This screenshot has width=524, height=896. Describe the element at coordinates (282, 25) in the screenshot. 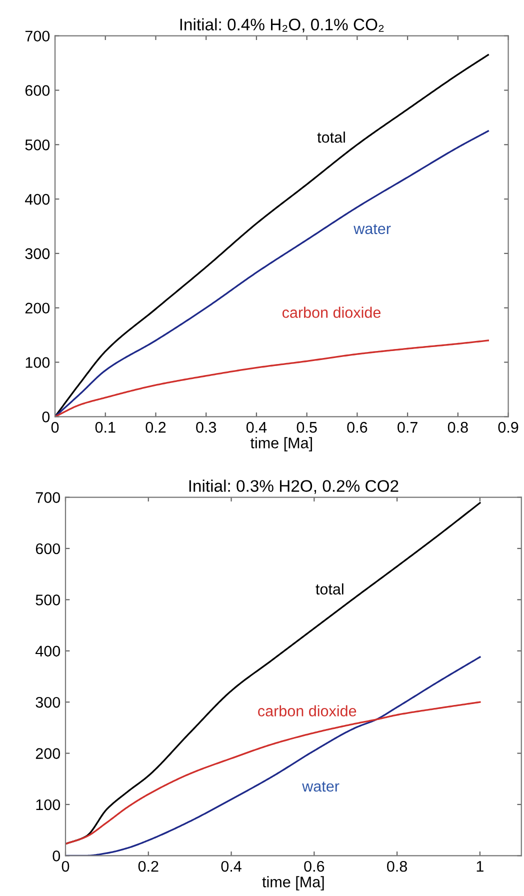

I see `chart-title: Initial: 0.4% H₂O, 0.1% CO₂` at that location.